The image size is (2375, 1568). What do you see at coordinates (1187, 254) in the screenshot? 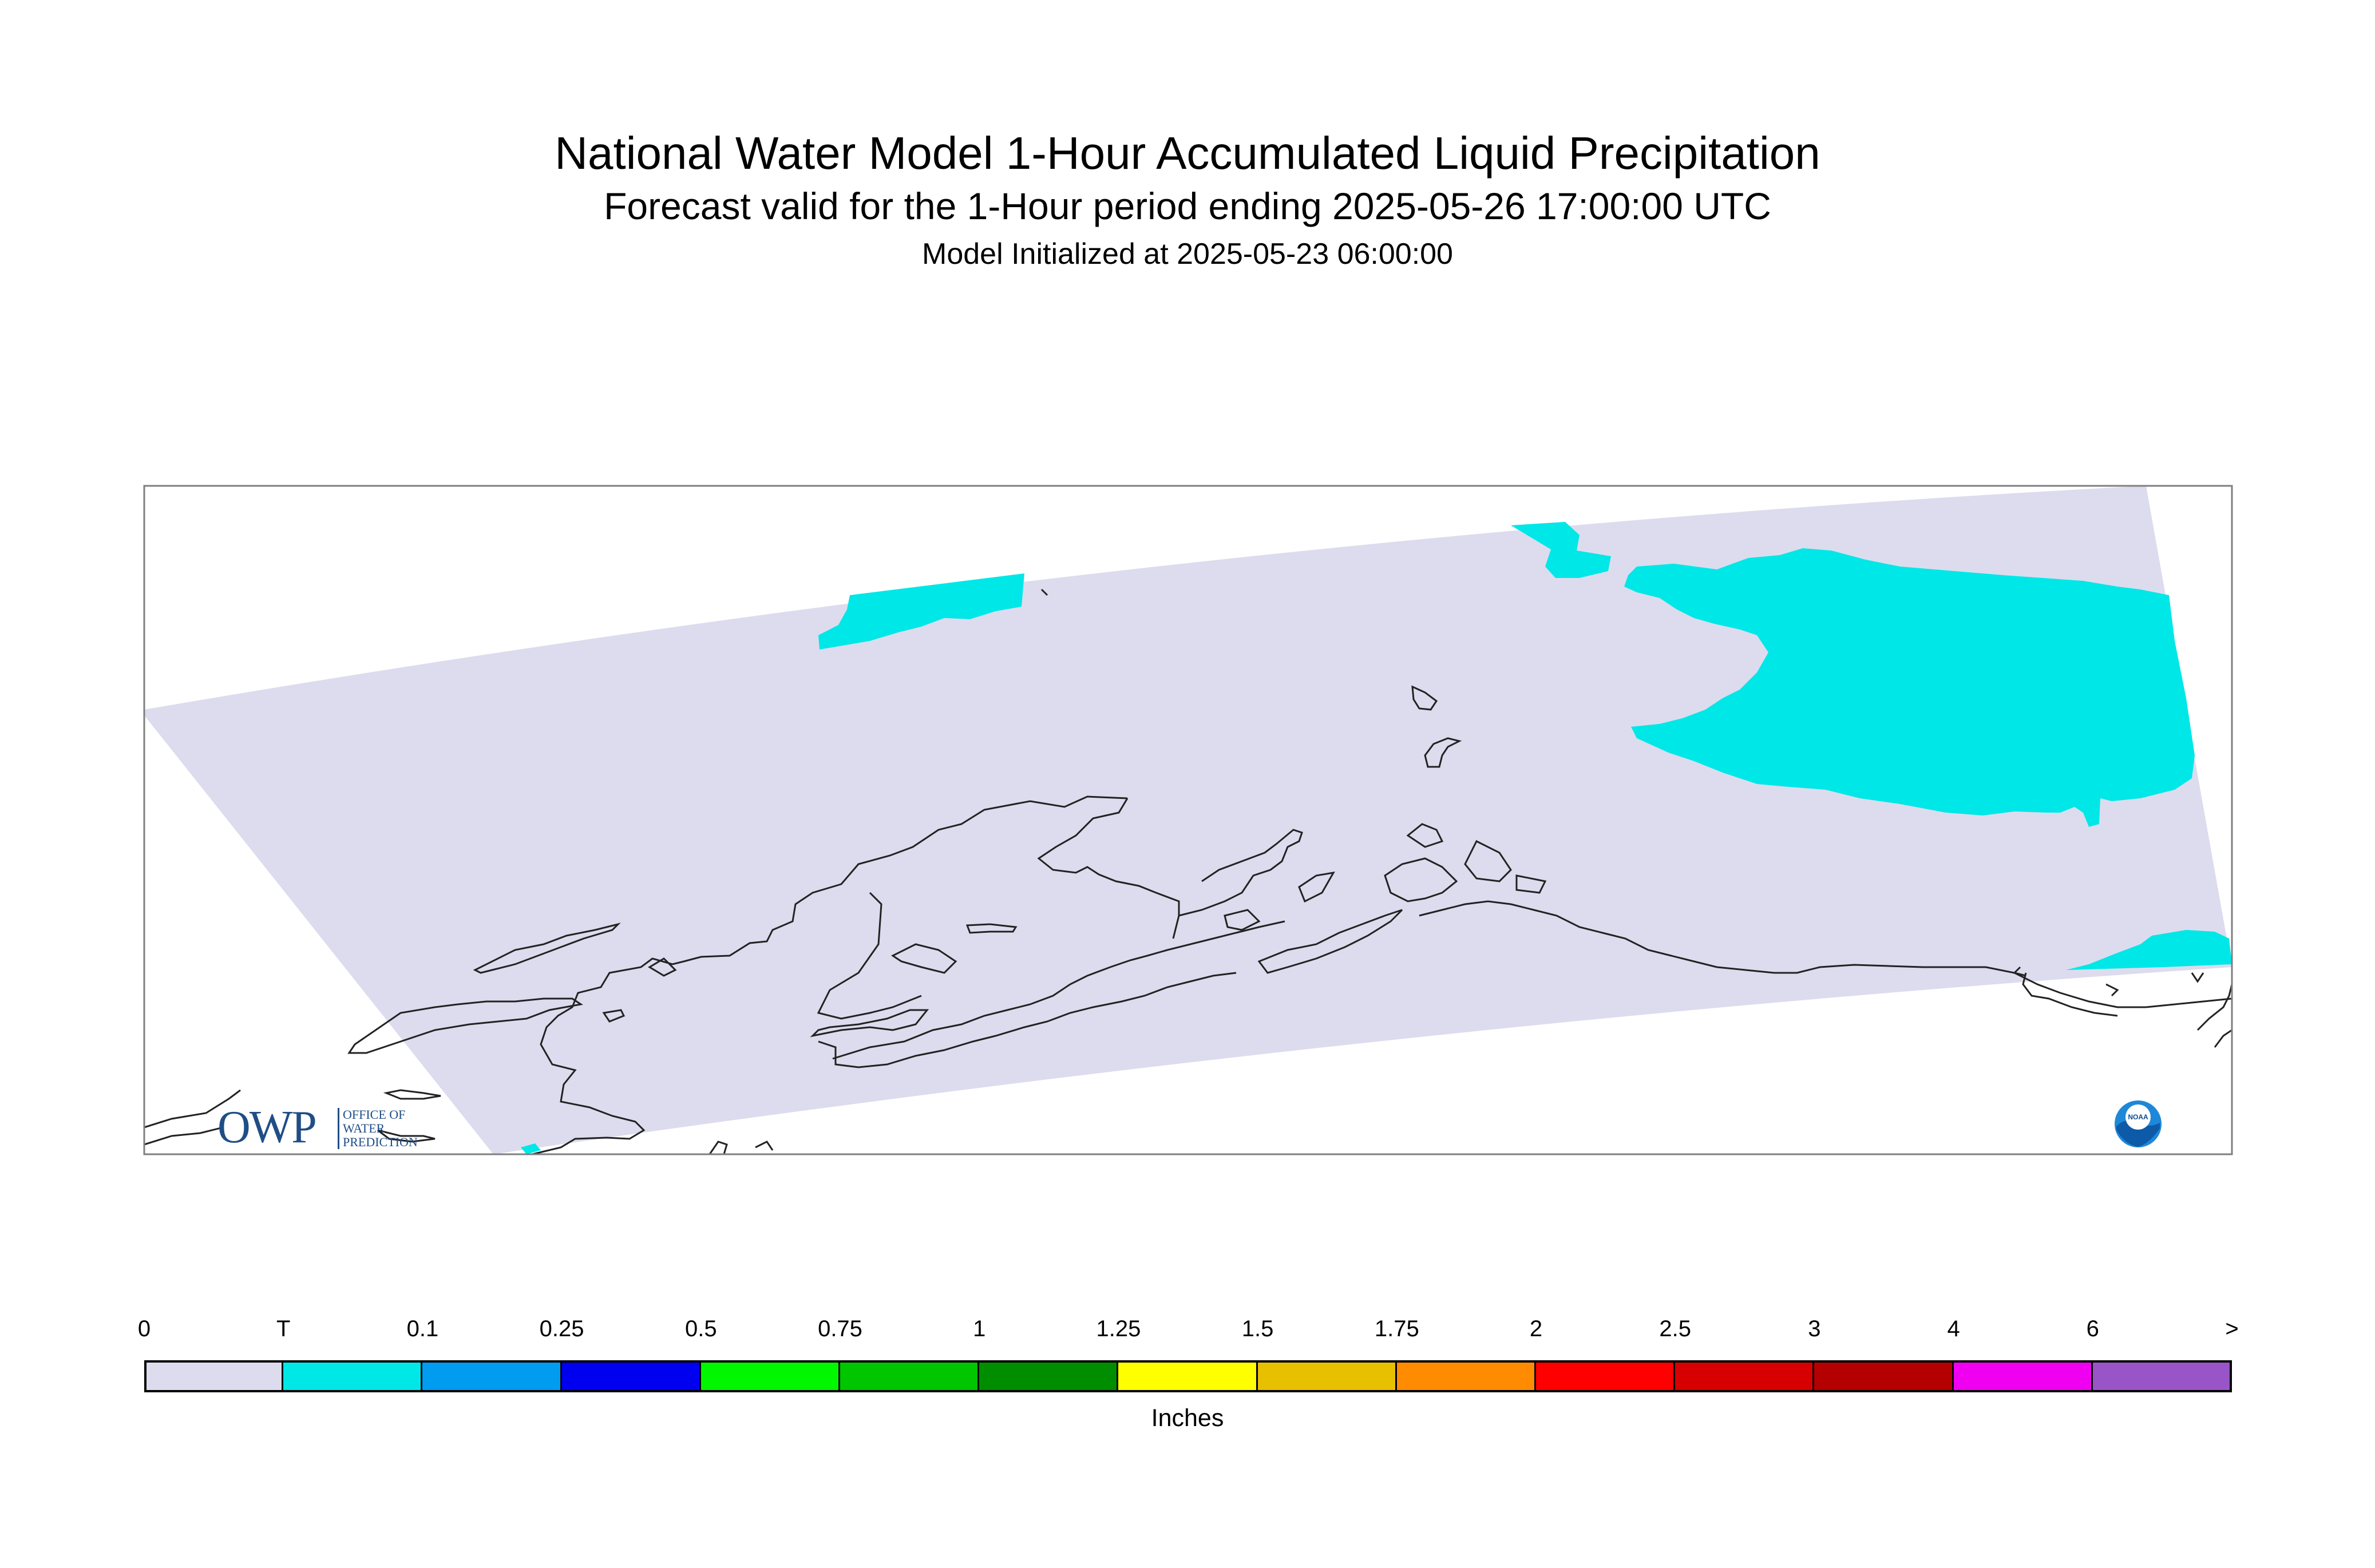
I see `model-initialized-label: Model Initialized at 2025-05-23 06:00:00` at bounding box center [1187, 254].